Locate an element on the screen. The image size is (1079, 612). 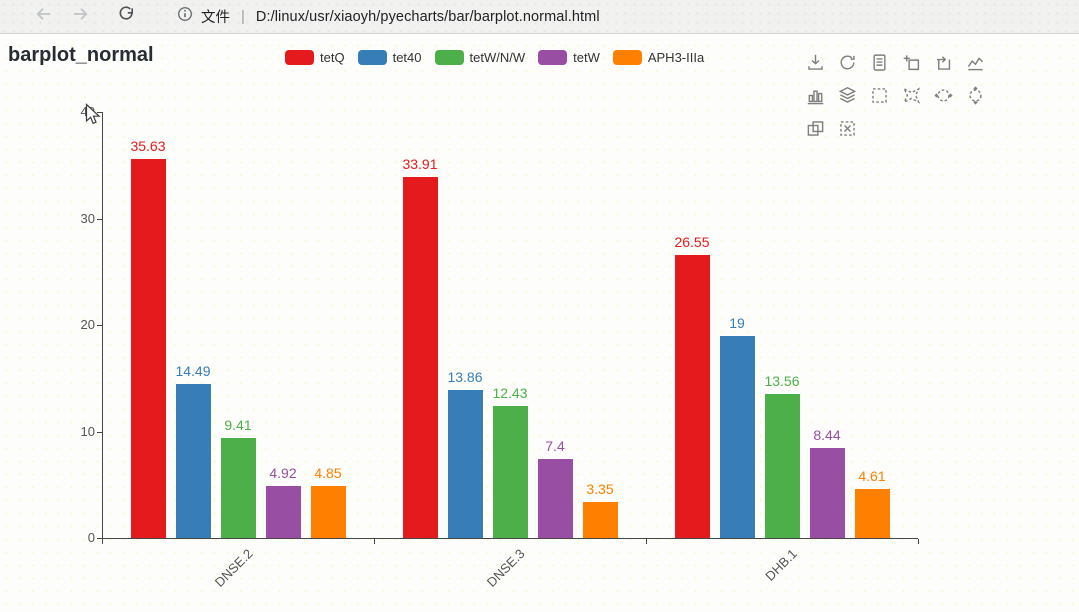
back-arrow-icon is located at coordinates (44, 16).